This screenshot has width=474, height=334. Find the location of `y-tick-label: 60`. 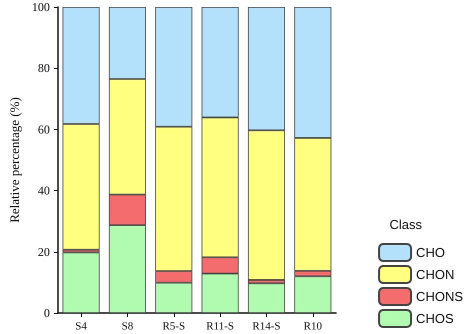

y-tick-label: 60 is located at coordinates (44, 129).